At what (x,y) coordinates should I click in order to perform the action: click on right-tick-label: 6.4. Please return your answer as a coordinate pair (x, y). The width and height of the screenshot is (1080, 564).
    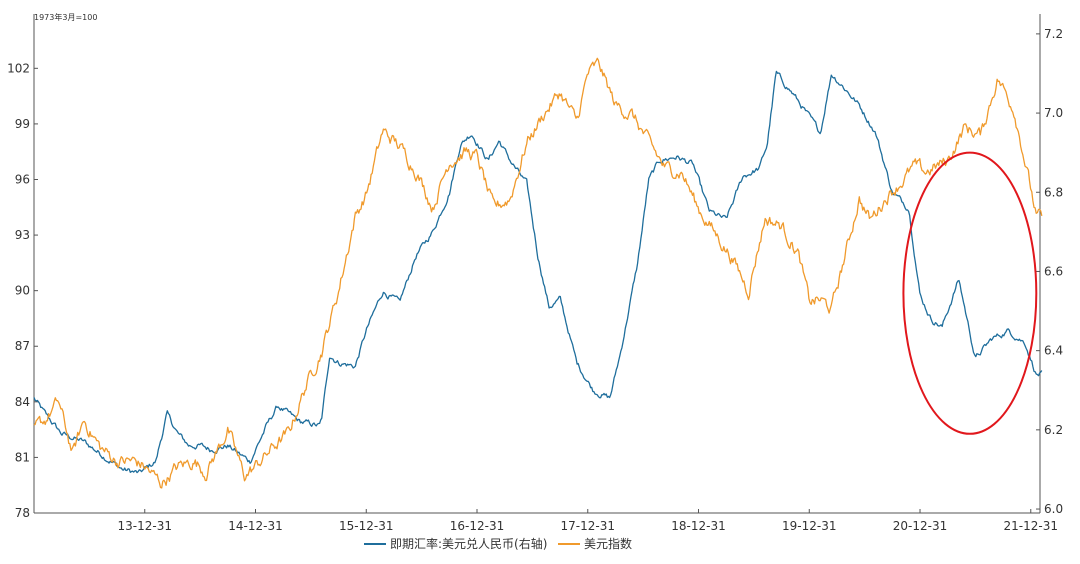
    Looking at the image, I should click on (1053, 351).